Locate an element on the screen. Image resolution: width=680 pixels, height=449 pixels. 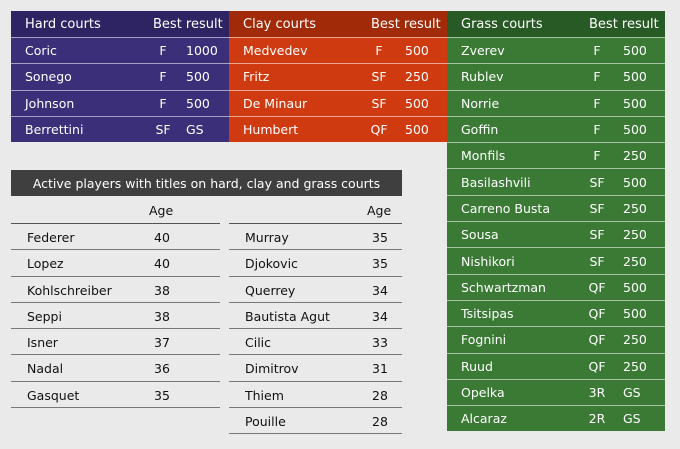
hard-courts-title: Hard courts is located at coordinates (63, 24).